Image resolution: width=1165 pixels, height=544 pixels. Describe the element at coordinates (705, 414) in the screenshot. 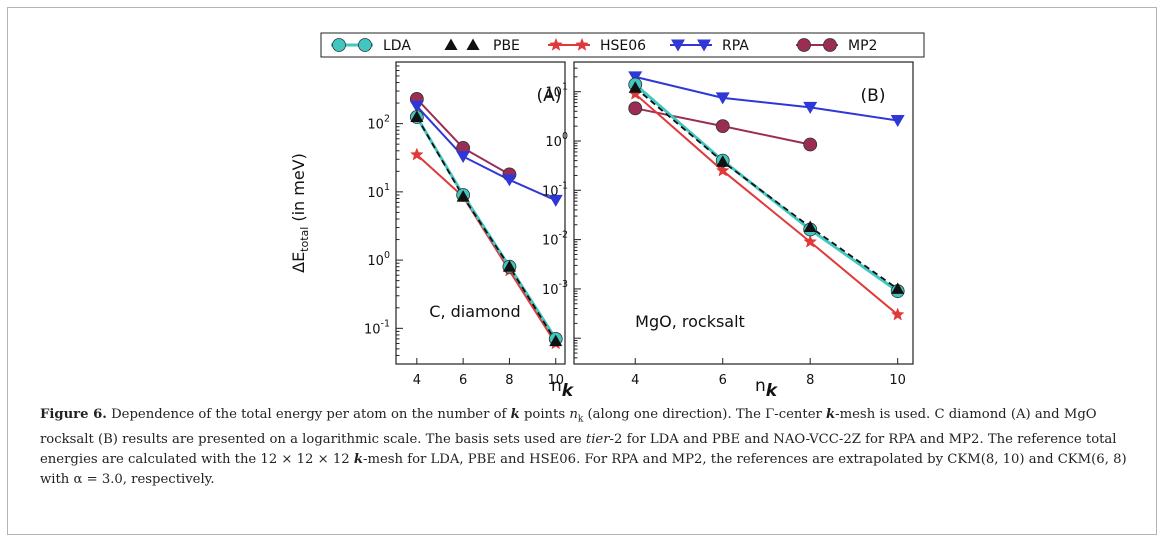

I see `caption-text: (along one direction). The Γ-center` at that location.